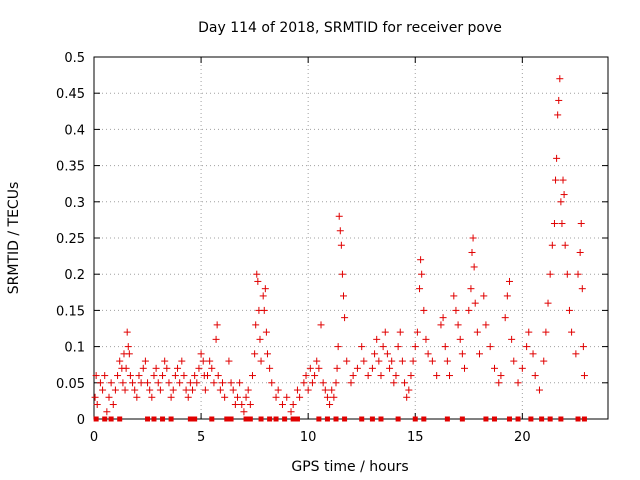 Image resolution: width=640 pixels, height=480 pixels. I want to click on y-tick-label: 0.1, so click(74, 348).